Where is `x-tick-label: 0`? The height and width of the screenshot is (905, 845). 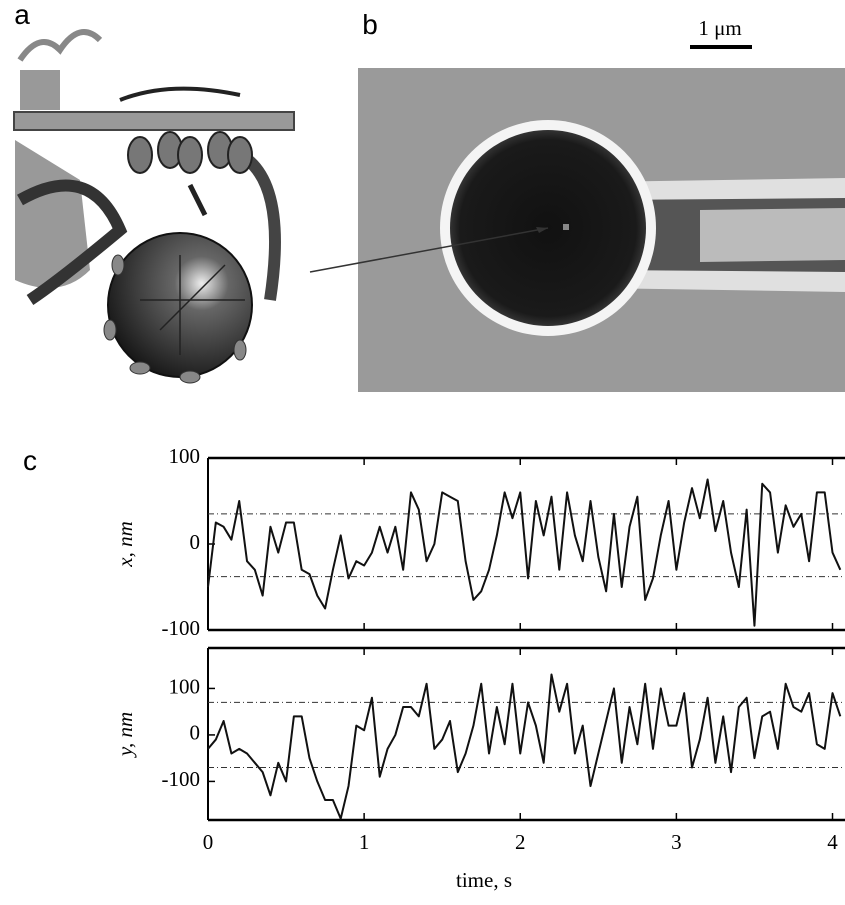 x-tick-label: 0 is located at coordinates (208, 842).